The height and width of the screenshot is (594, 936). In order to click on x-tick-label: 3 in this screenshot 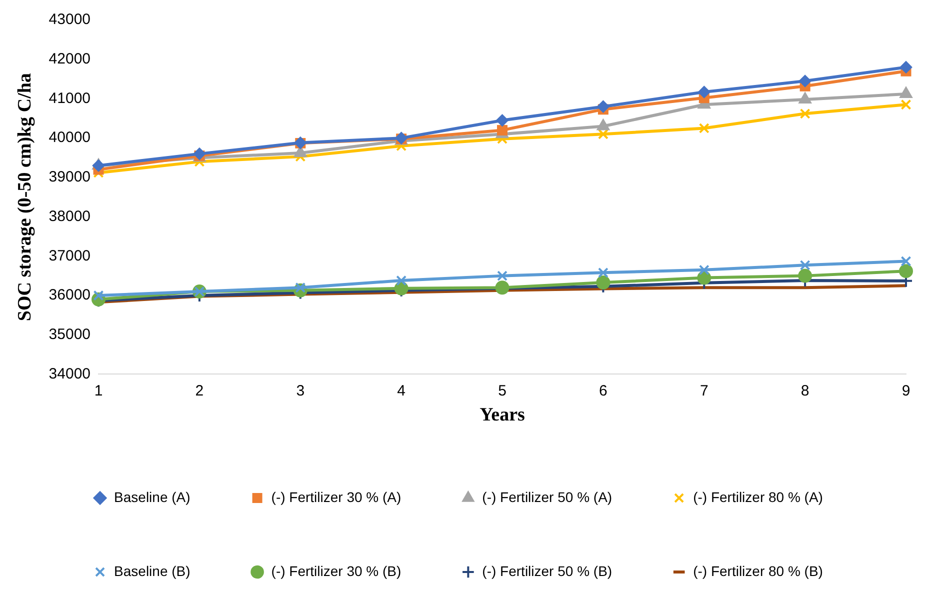, I will do `click(300, 391)`.